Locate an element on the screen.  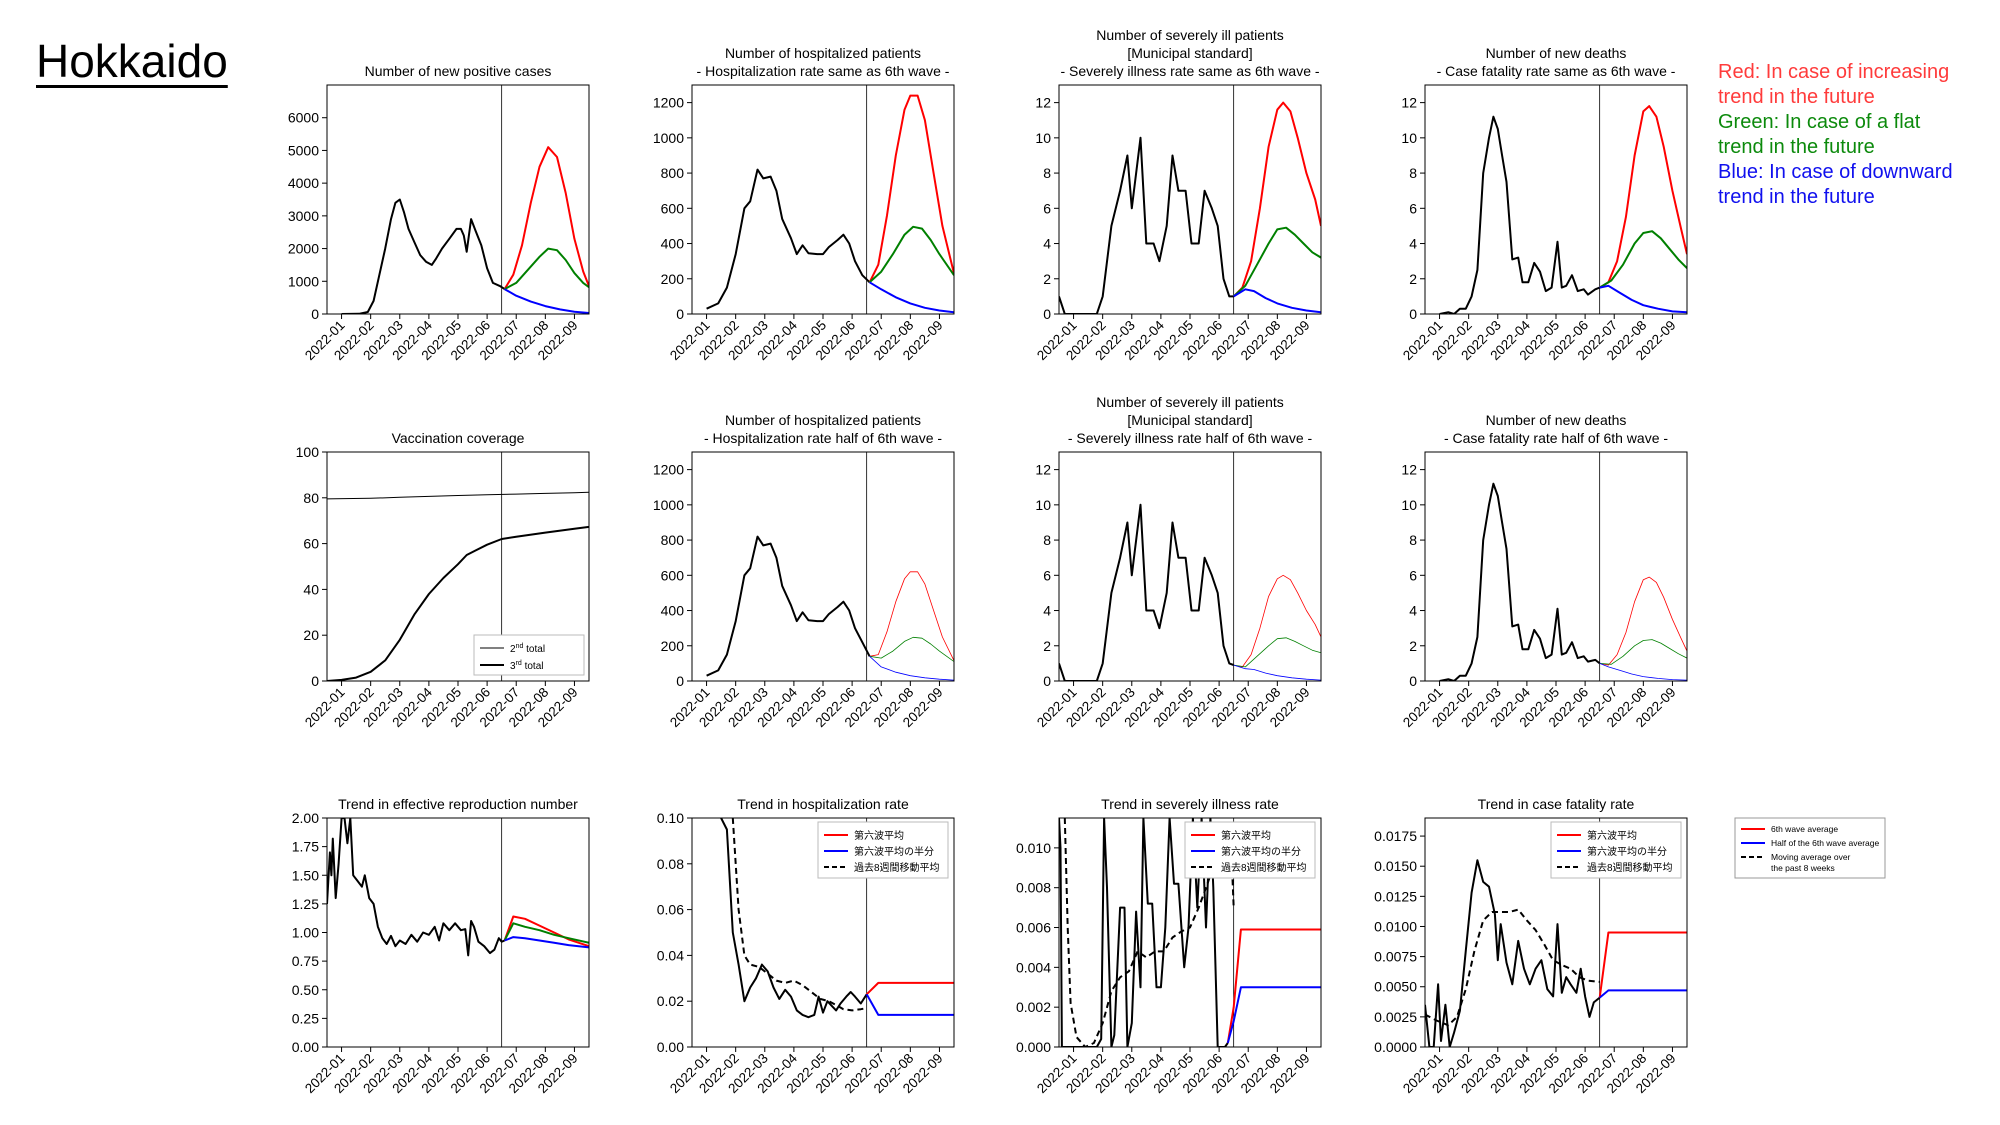
legend-label: Moving average over is located at coordinates (1811, 857).